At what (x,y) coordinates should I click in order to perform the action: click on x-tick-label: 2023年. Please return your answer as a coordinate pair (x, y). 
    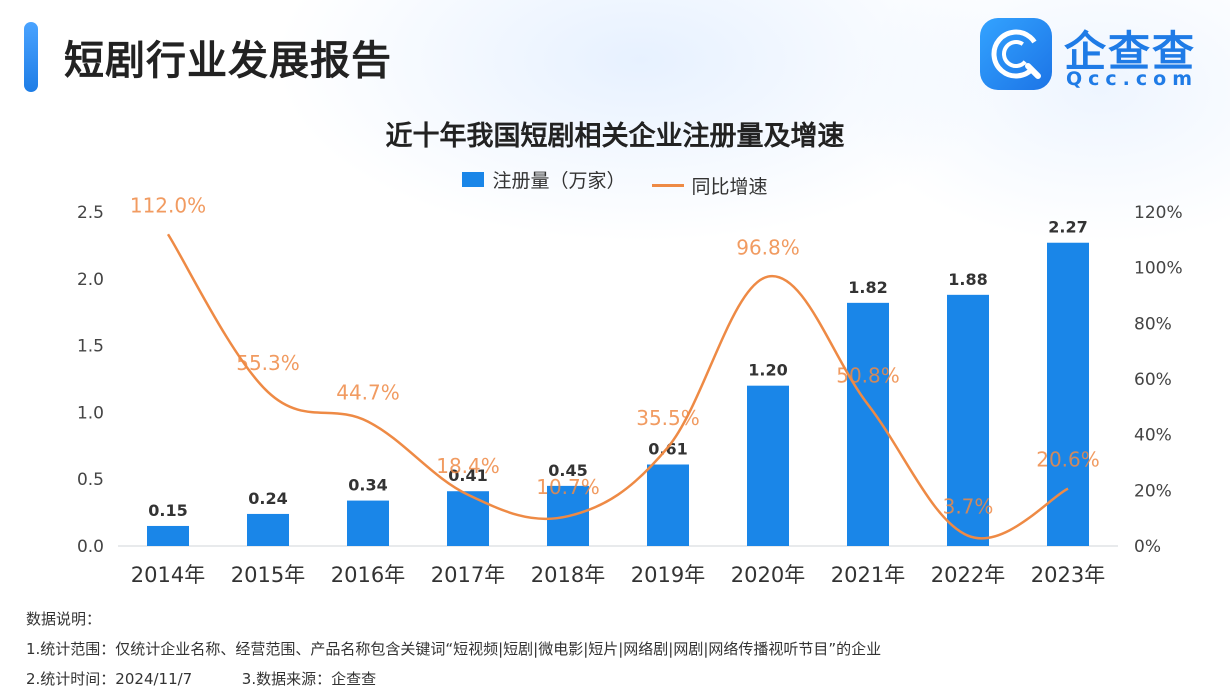
    Looking at the image, I should click on (1068, 575).